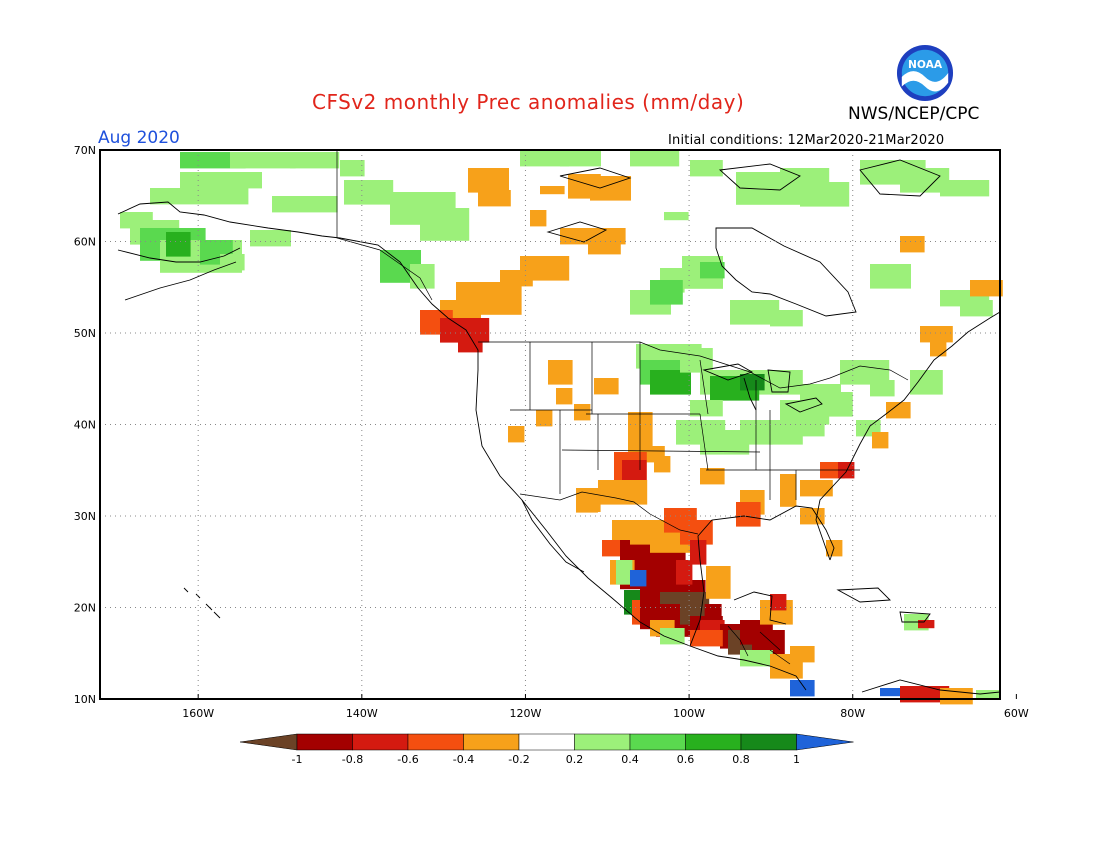 This screenshot has width=1100, height=850. Describe the element at coordinates (1016, 713) in the screenshot. I see `lon-tick-label: 60W` at that location.